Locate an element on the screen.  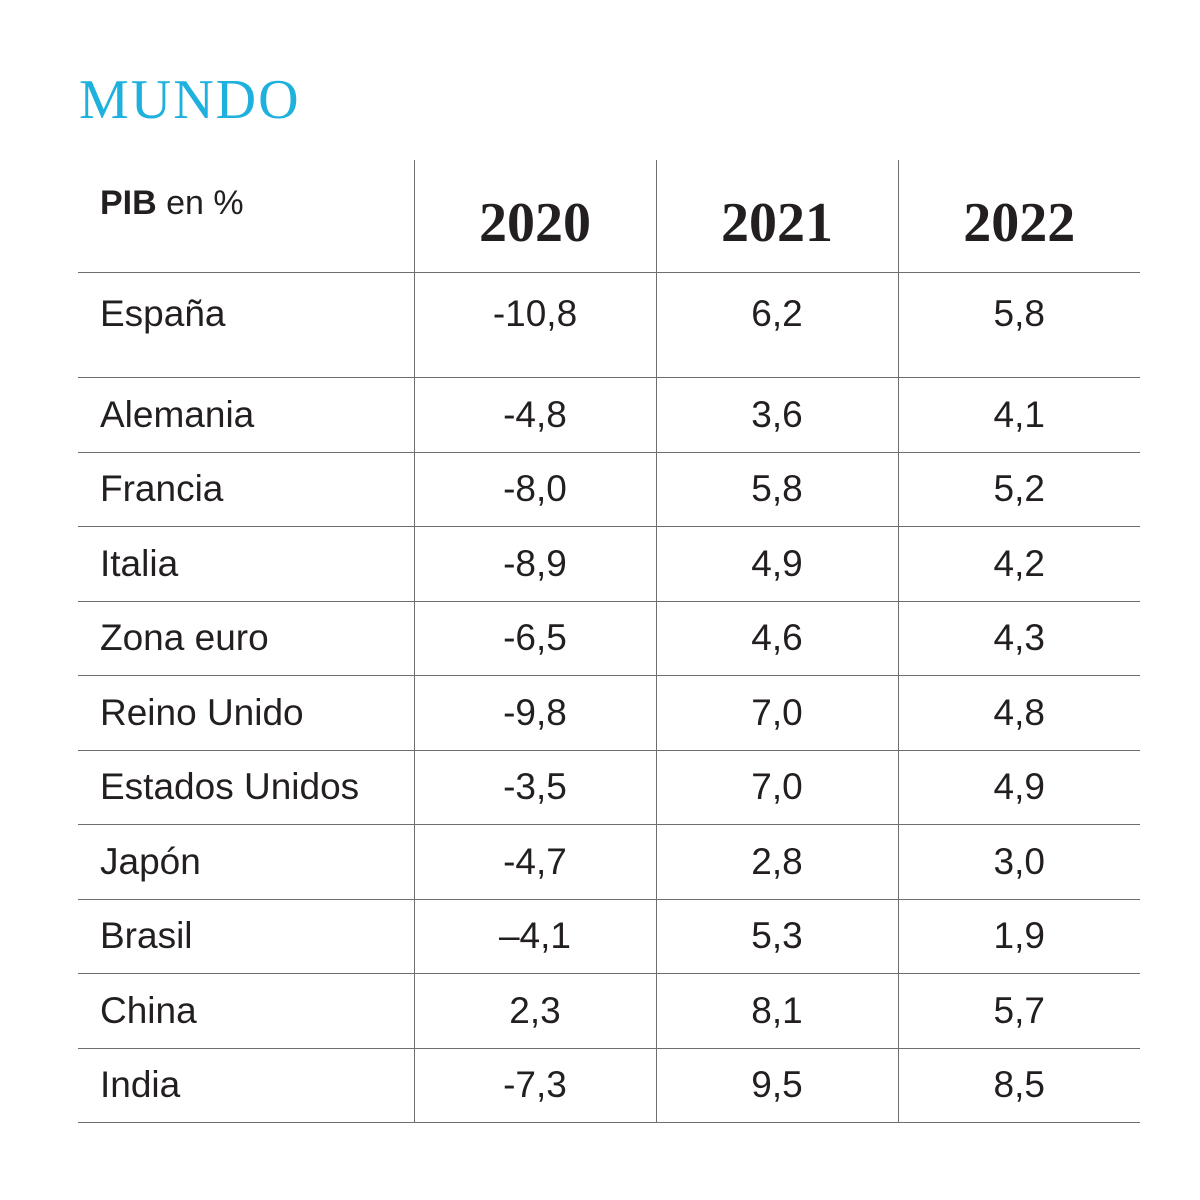
table-row: Brasil –4,1 5,3 1,9 is located at coordinates (609, 936).